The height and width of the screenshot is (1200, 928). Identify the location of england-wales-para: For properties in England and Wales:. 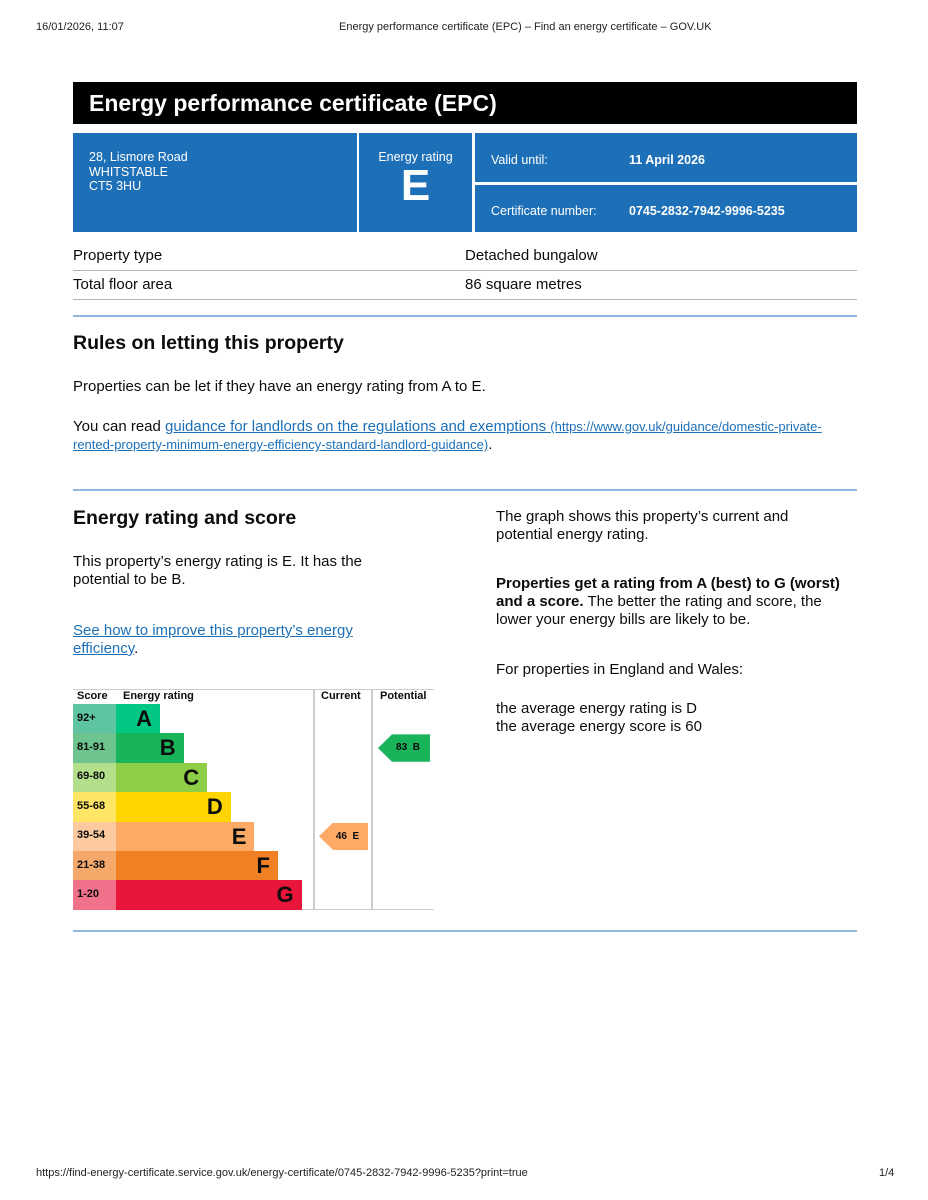
(620, 669).